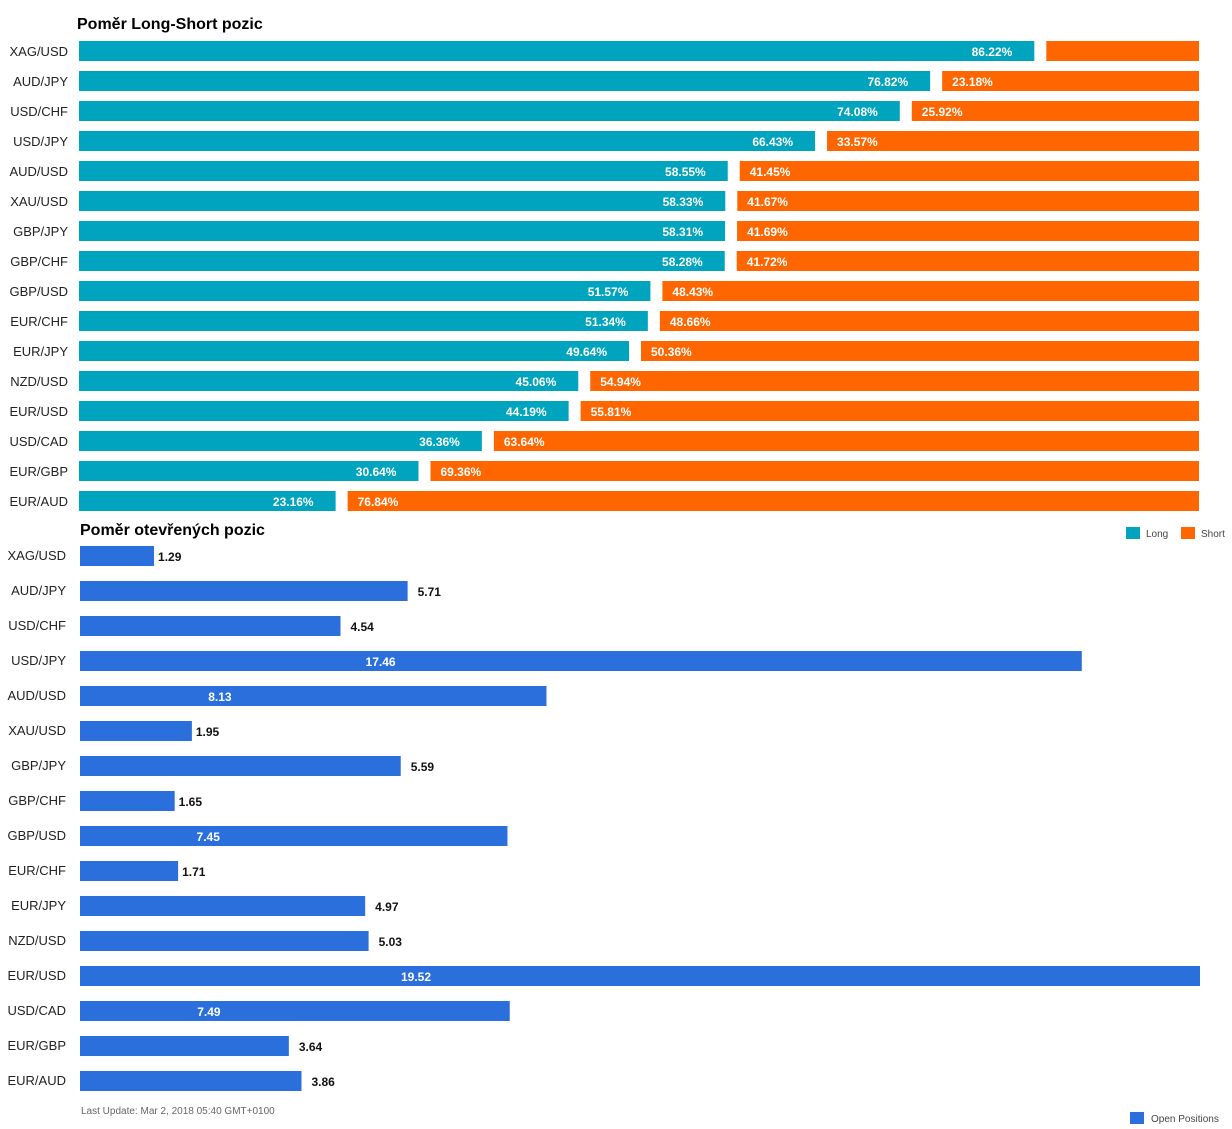 The height and width of the screenshot is (1129, 1232). Describe the element at coordinates (39, 321) in the screenshot. I see `category-label: EUR/CHF` at that location.